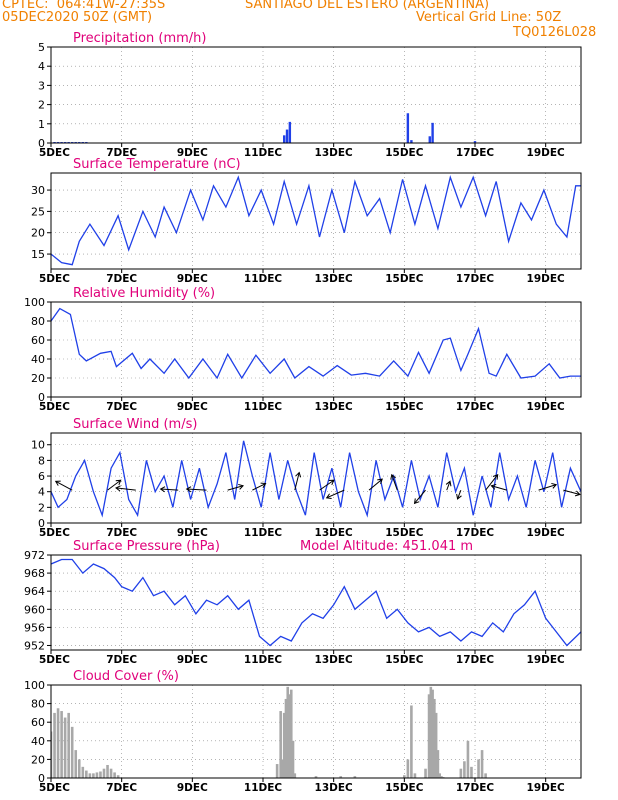 This screenshot has height=800, width=618. What do you see at coordinates (34, 302) in the screenshot?
I see `humidity-ytick-label: 100` at bounding box center [34, 302].